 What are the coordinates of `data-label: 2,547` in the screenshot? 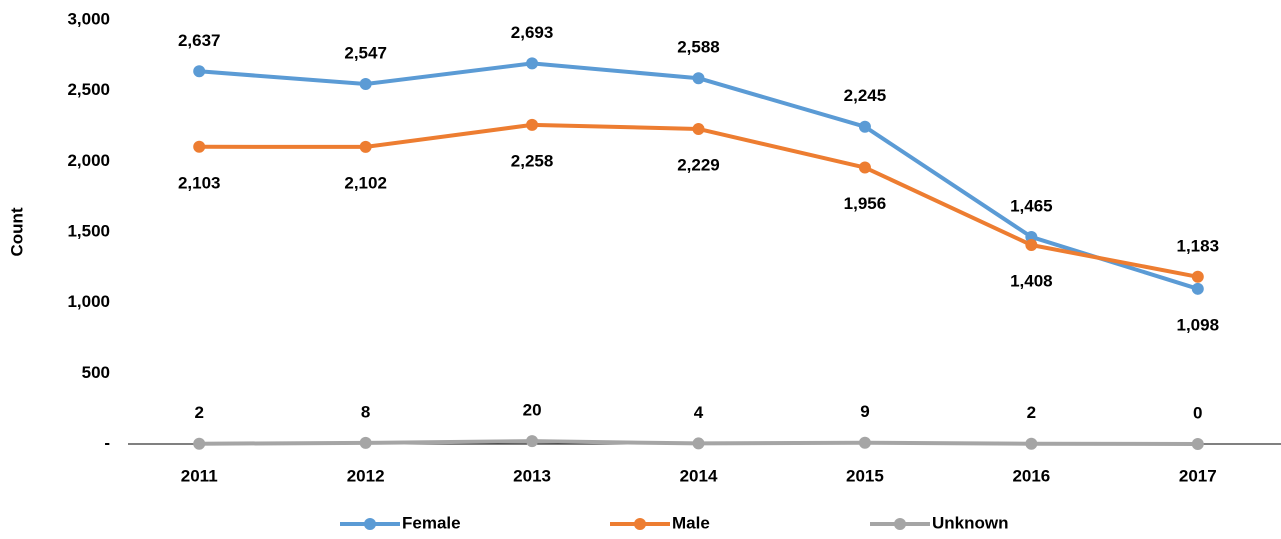 It's located at (365, 53).